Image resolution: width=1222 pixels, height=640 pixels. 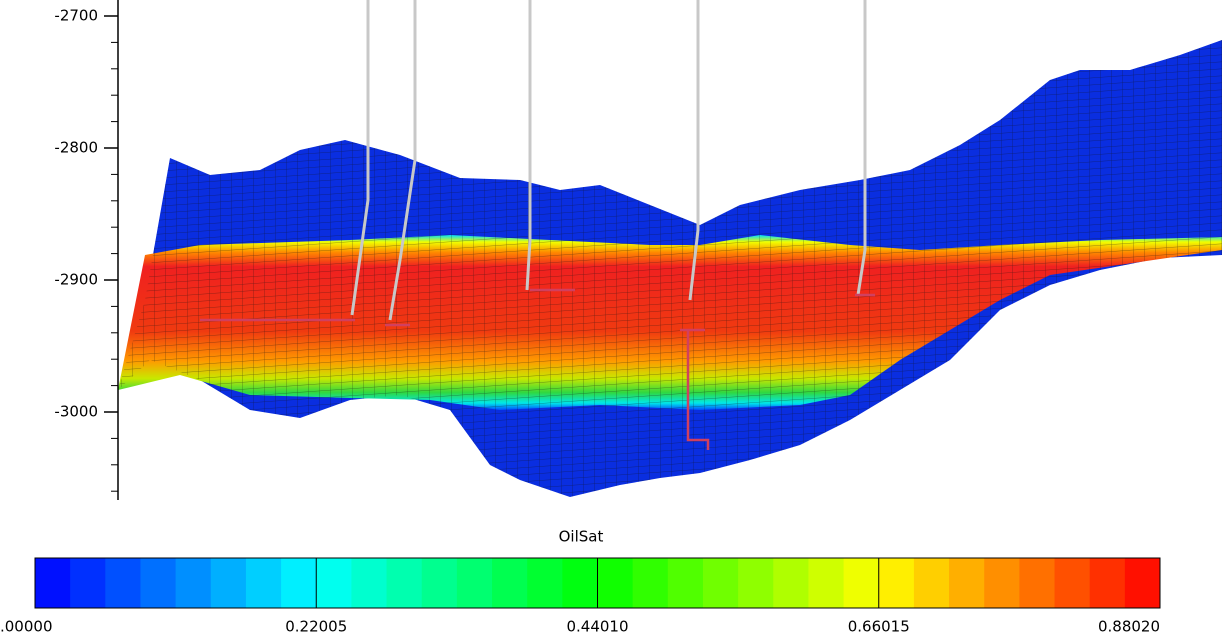 I want to click on well-completions, so click(x=537, y=369).